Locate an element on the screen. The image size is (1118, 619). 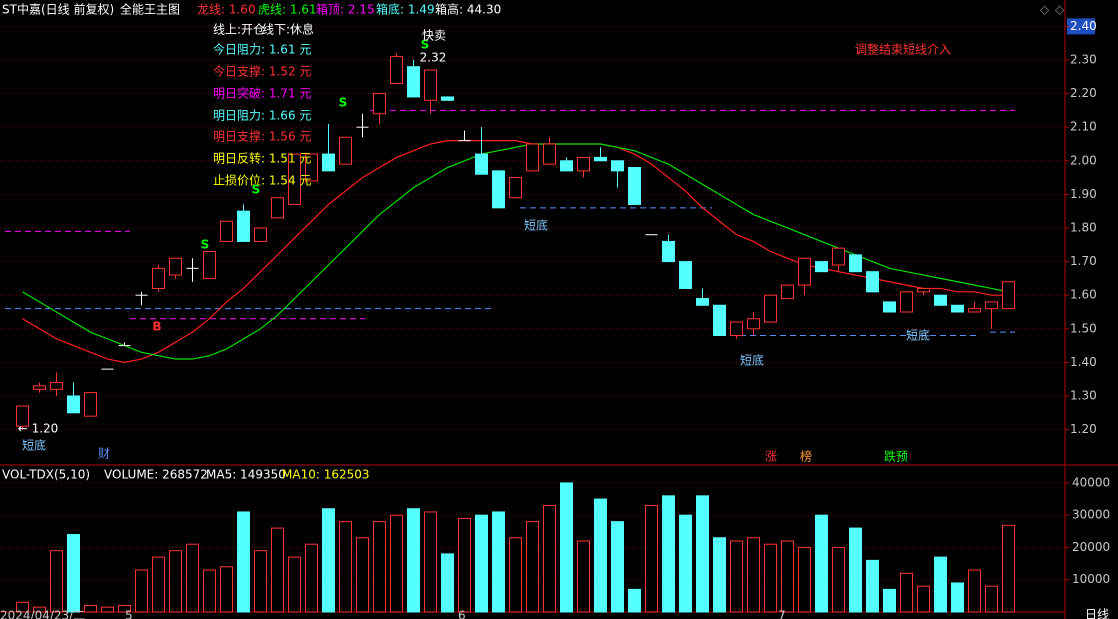
annotation: 2.32 is located at coordinates (433, 58).